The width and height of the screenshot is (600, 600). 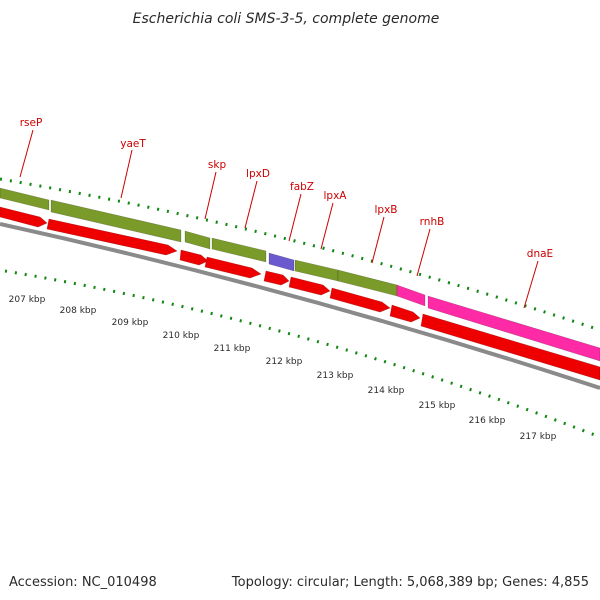 I want to click on accession-text: Accession: NC_010498, so click(x=83, y=582).